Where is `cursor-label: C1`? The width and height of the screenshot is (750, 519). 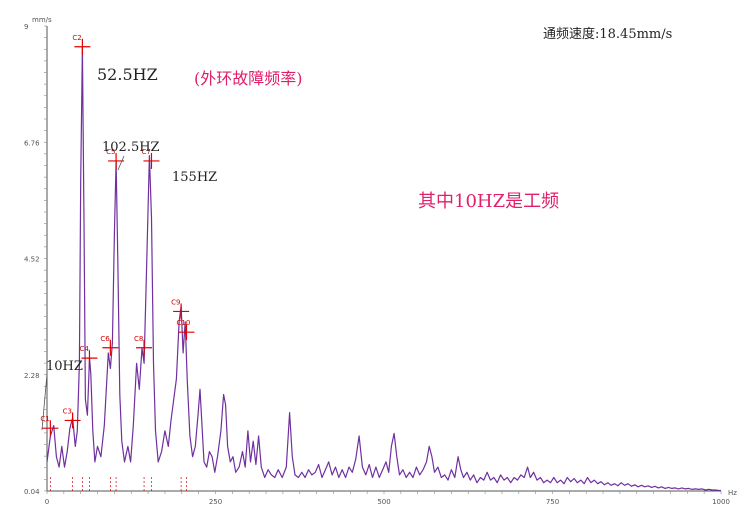 cursor-label: C1 is located at coordinates (44, 419).